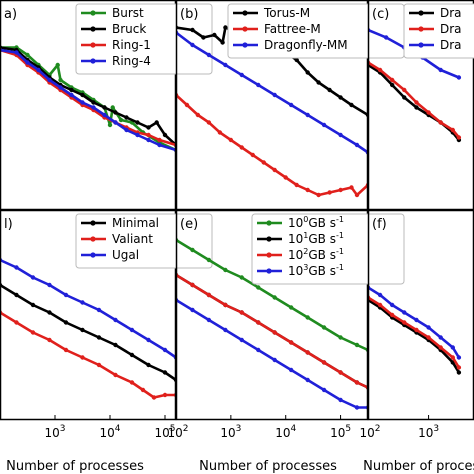 The image size is (474, 474). I want to click on legend-label: Fattree-M, so click(292, 29).